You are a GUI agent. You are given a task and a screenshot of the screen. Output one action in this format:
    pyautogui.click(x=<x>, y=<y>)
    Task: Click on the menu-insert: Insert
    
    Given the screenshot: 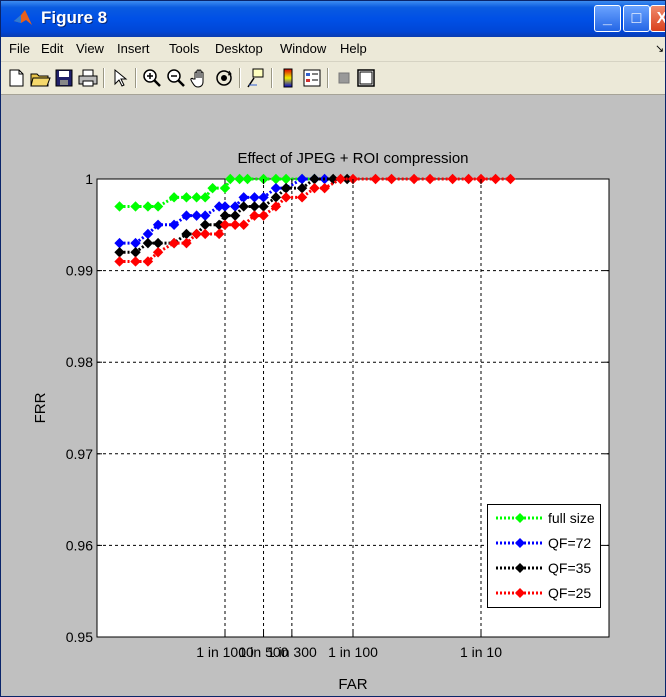 What is the action you would take?
    pyautogui.click(x=133, y=48)
    